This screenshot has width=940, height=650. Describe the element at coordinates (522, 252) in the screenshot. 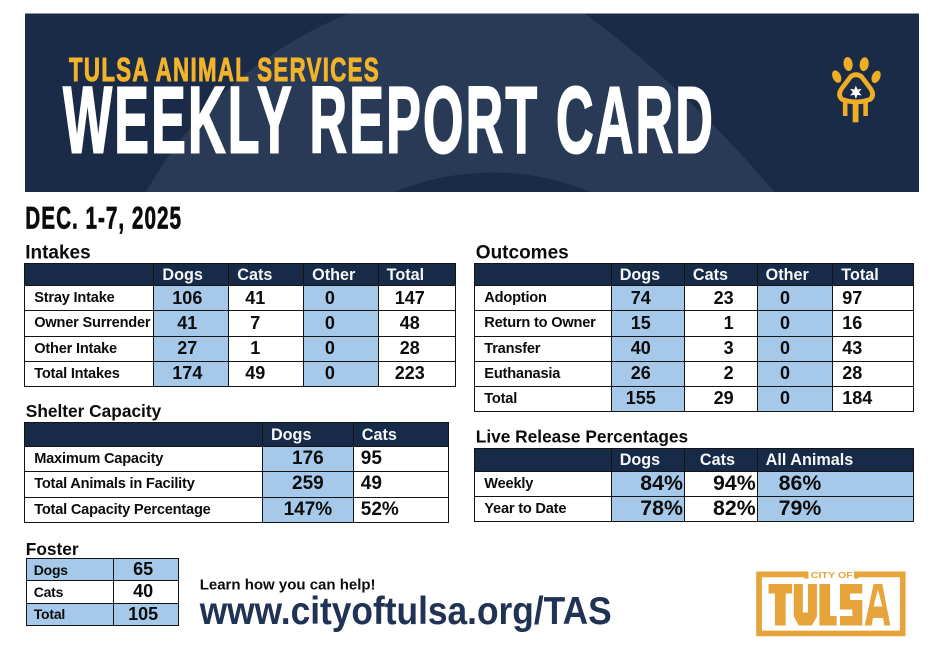

I see `svg-text: Outcomes` at that location.